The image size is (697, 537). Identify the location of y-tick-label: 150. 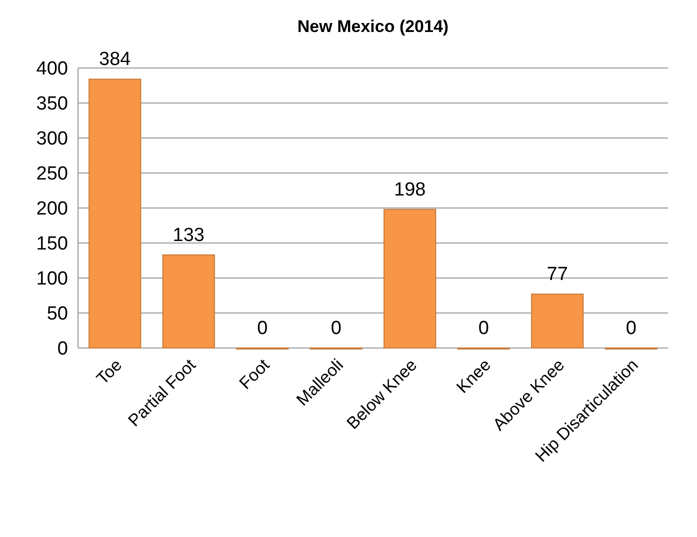
(52, 244).